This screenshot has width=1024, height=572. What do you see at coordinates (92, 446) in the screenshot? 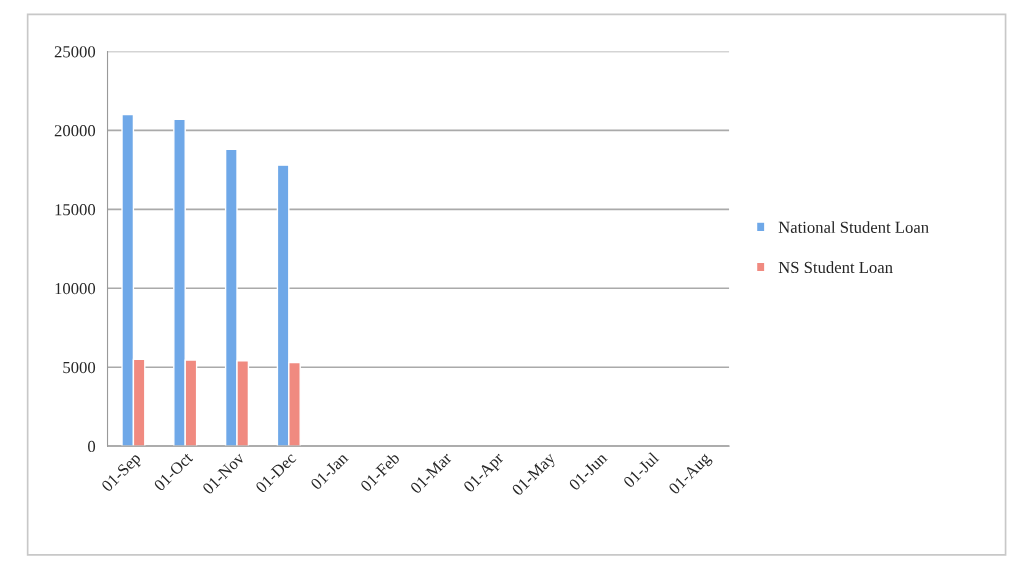
I see `y-tick-label: 0` at bounding box center [92, 446].